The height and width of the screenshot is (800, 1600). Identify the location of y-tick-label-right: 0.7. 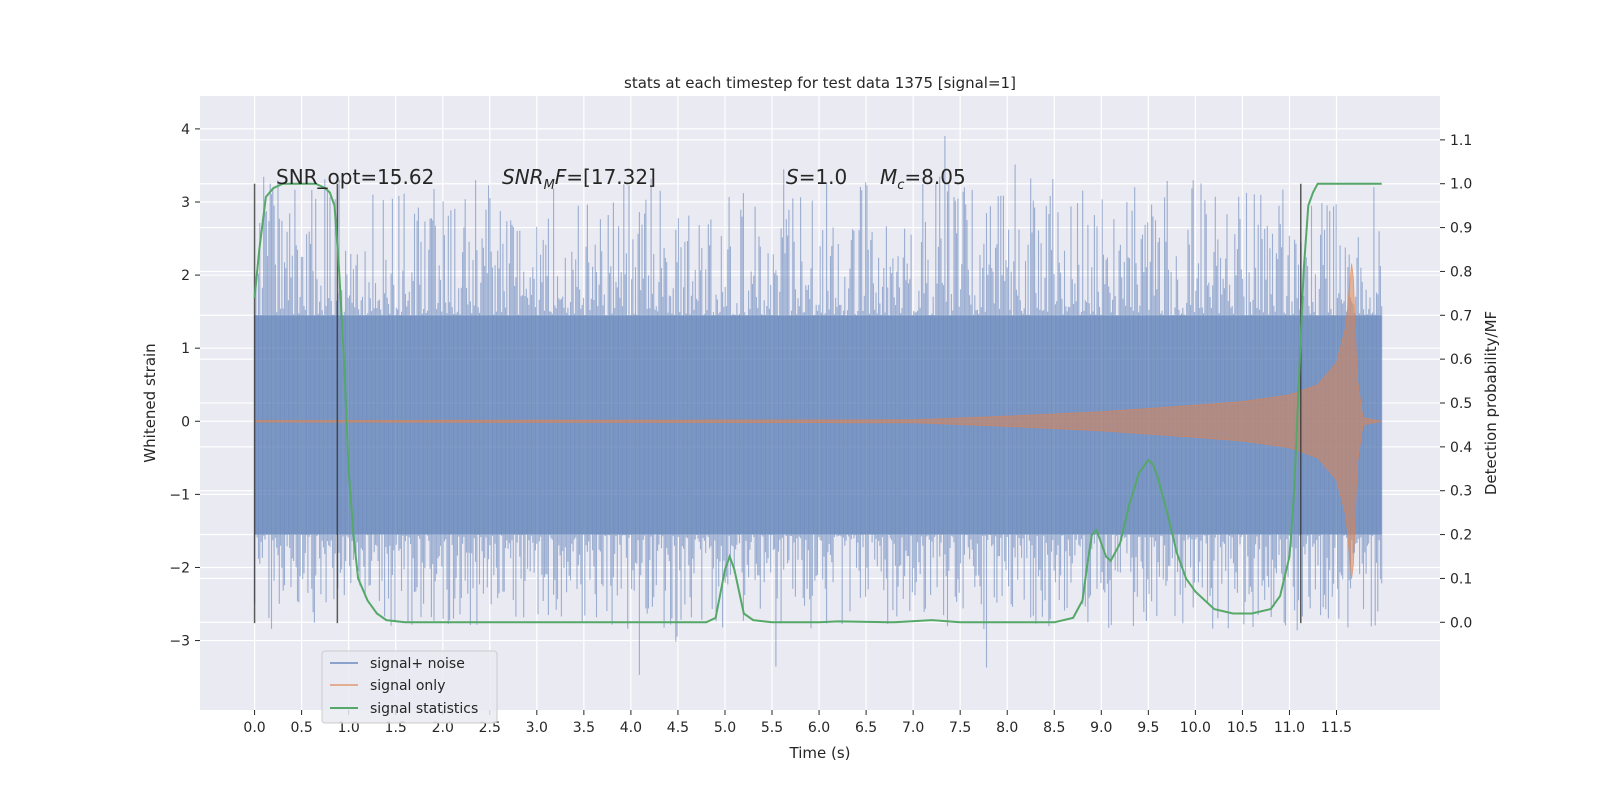
(1461, 316).